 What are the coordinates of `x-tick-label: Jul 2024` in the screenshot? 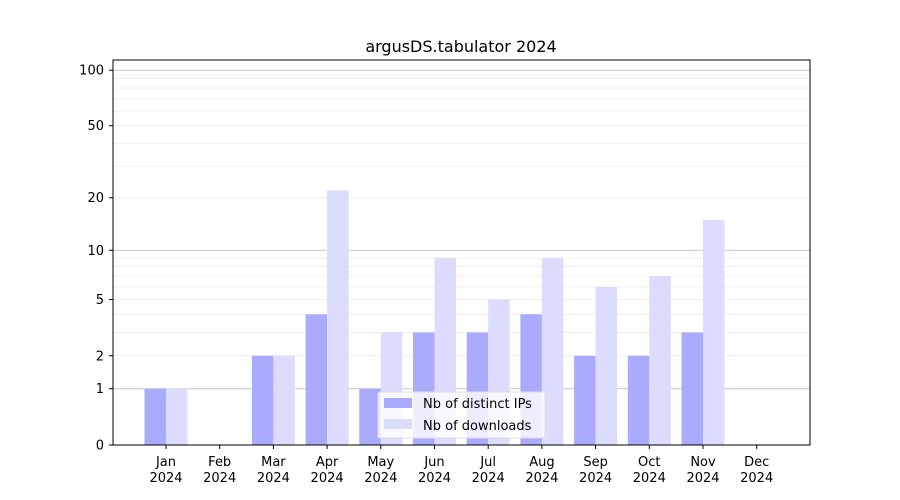 It's located at (488, 470).